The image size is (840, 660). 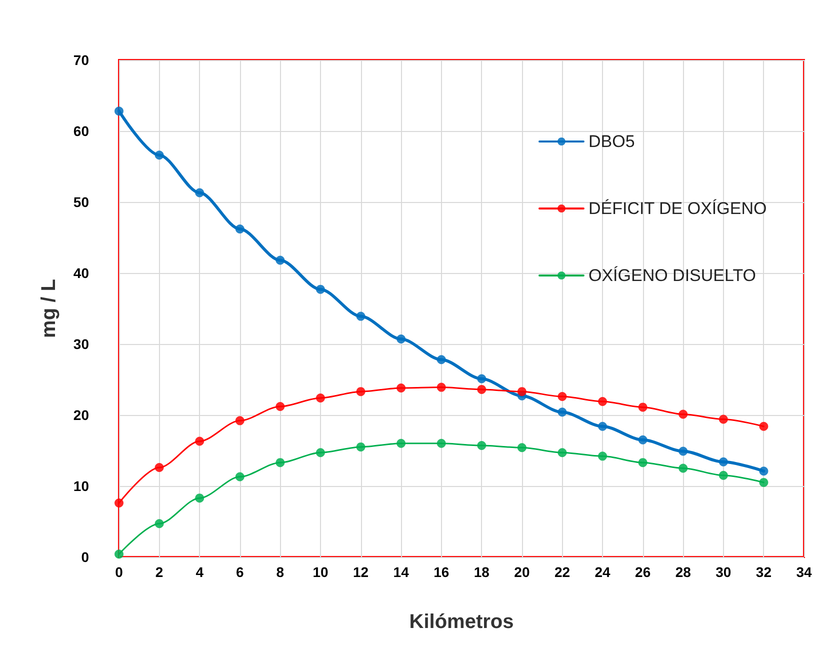 What do you see at coordinates (724, 572) in the screenshot?
I see `x-tick-label: 30` at bounding box center [724, 572].